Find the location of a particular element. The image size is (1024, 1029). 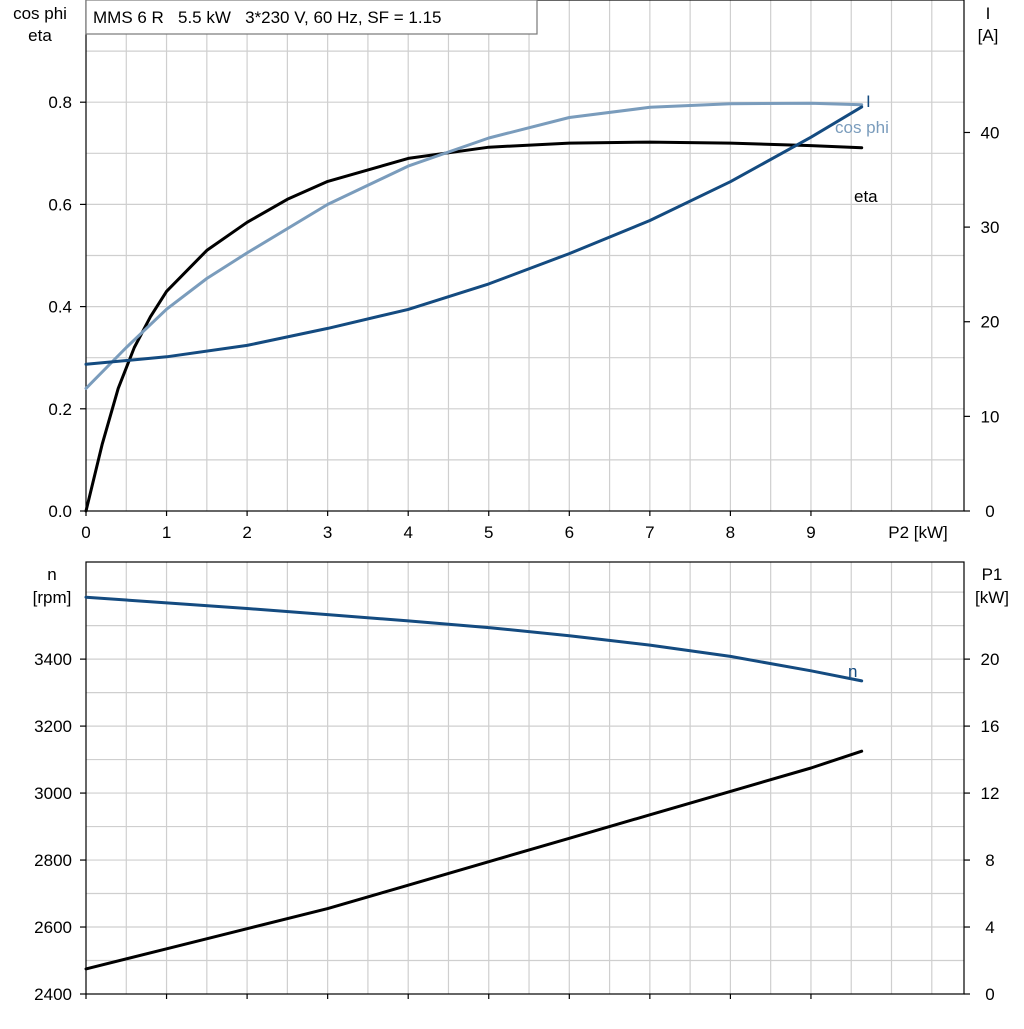

y-right-axis-label: P1 is located at coordinates (992, 574).